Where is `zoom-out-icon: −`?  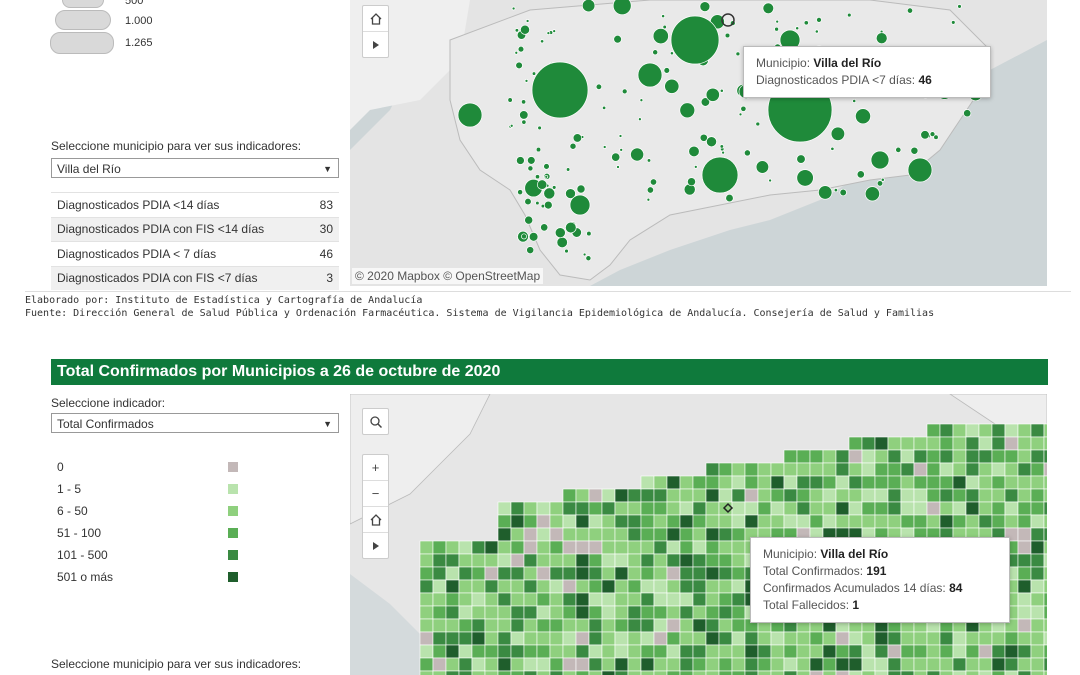
zoom-out-icon: − is located at coordinates (375, 493).